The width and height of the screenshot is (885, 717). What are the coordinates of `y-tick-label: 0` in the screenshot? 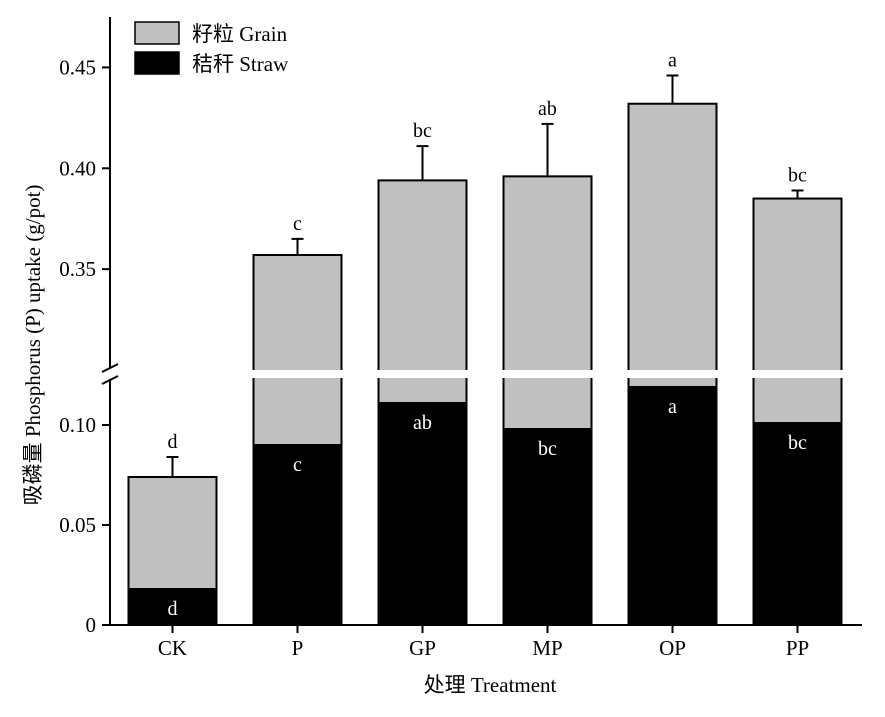 It's located at (91, 625).